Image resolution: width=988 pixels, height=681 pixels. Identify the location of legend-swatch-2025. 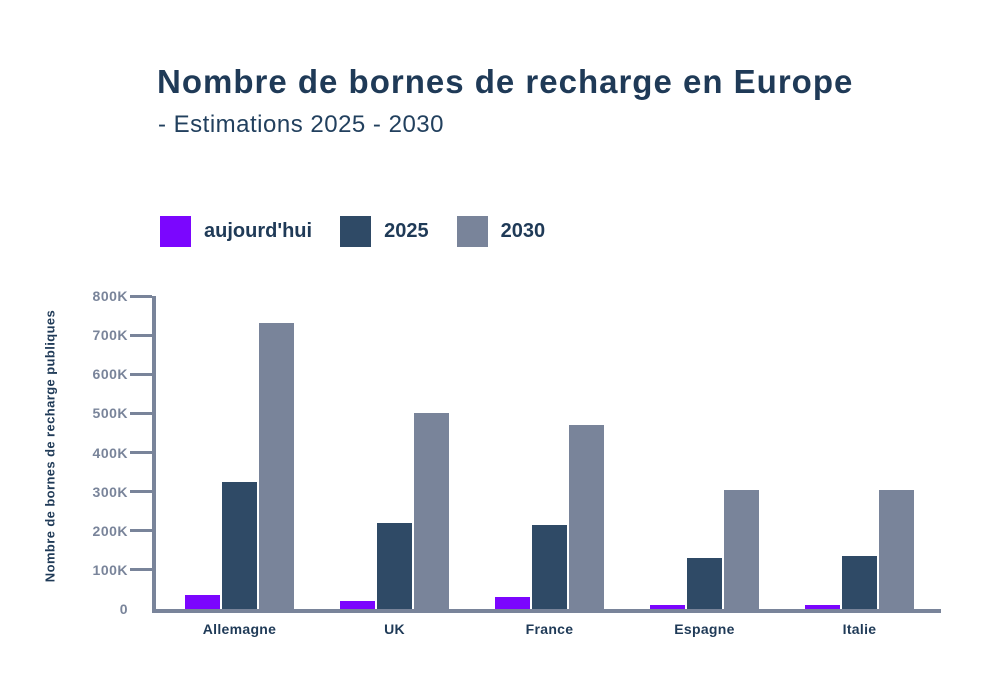
(356, 231).